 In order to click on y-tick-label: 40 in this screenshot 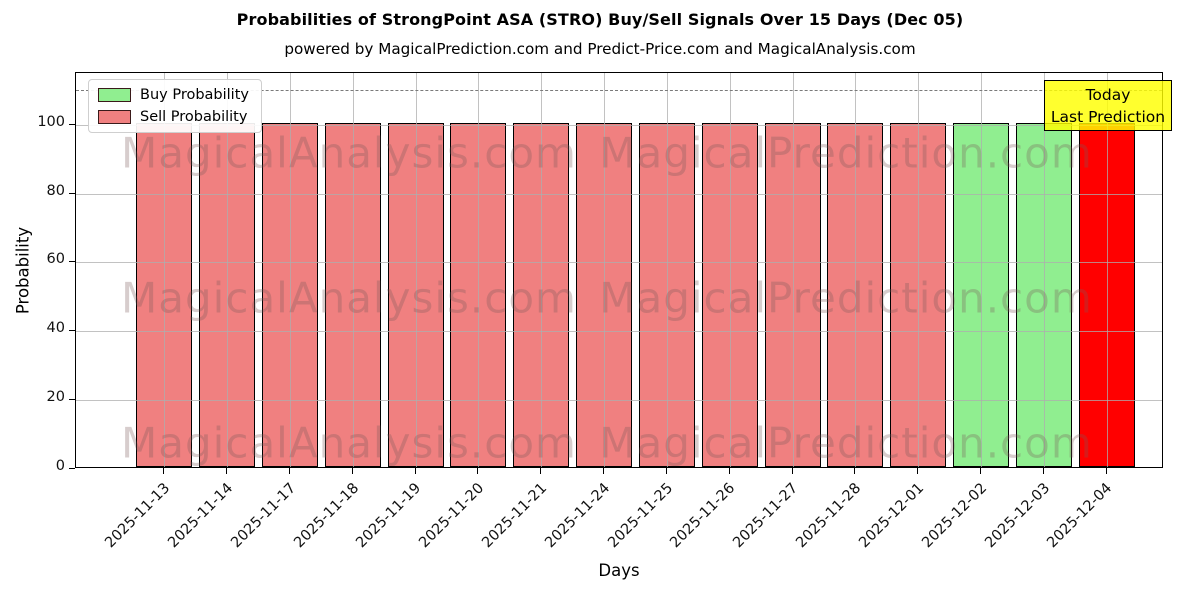, I will do `click(55, 328)`.